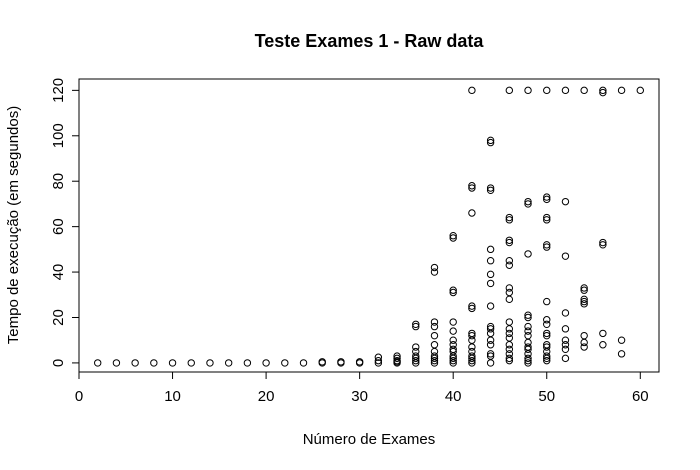 The height and width of the screenshot is (470, 700). Describe the element at coordinates (13, 225) in the screenshot. I see `y-axis-label: Tempo de execução (em segundos)` at that location.